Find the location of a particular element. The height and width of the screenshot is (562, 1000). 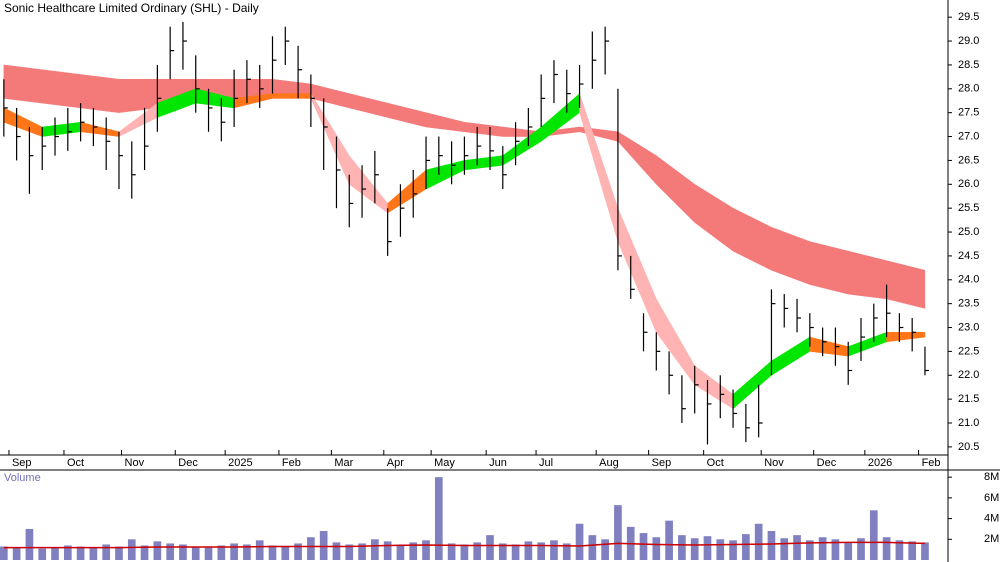

y-tick-label: 6M is located at coordinates (991, 498).